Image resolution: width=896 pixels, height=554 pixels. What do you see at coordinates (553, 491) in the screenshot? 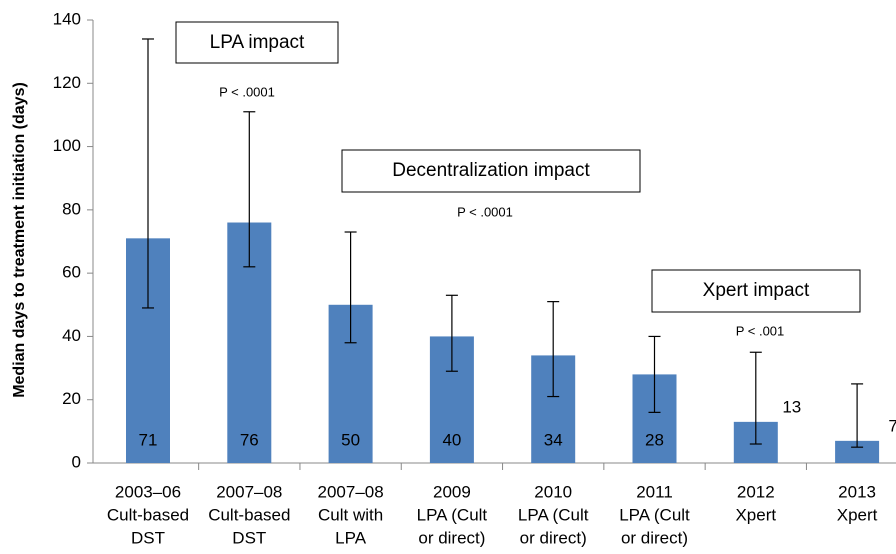
I see `x-tick-label: 2010` at bounding box center [553, 491].